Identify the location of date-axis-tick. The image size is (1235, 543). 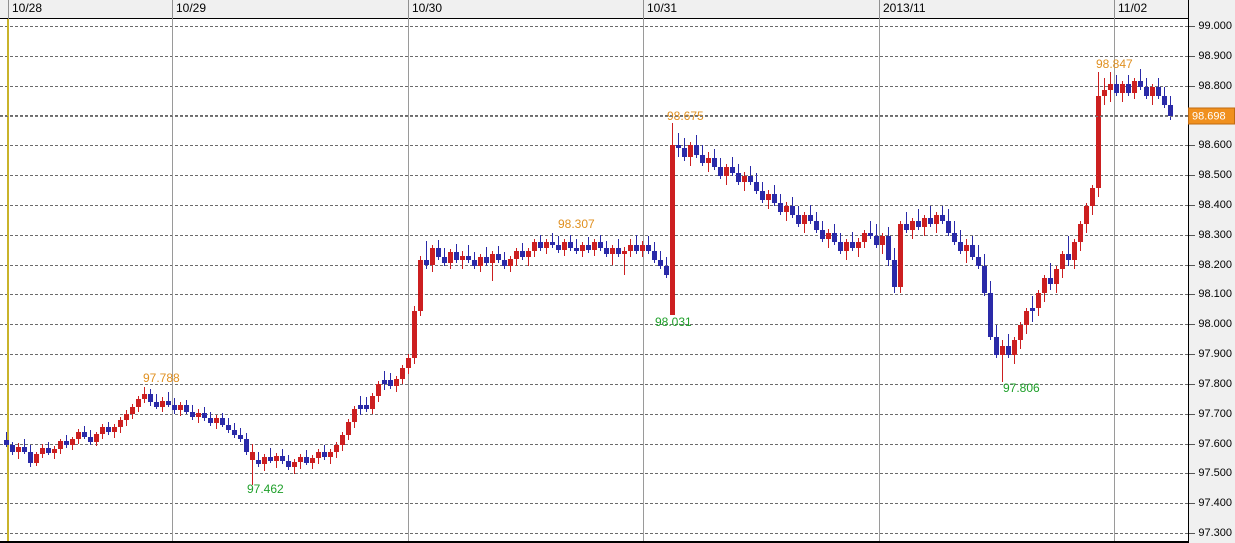
(8, 9).